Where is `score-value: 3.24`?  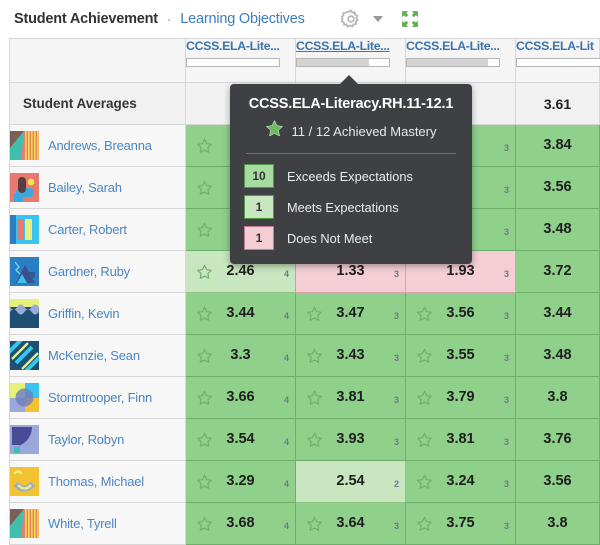 score-value: 3.24 is located at coordinates (460, 481).